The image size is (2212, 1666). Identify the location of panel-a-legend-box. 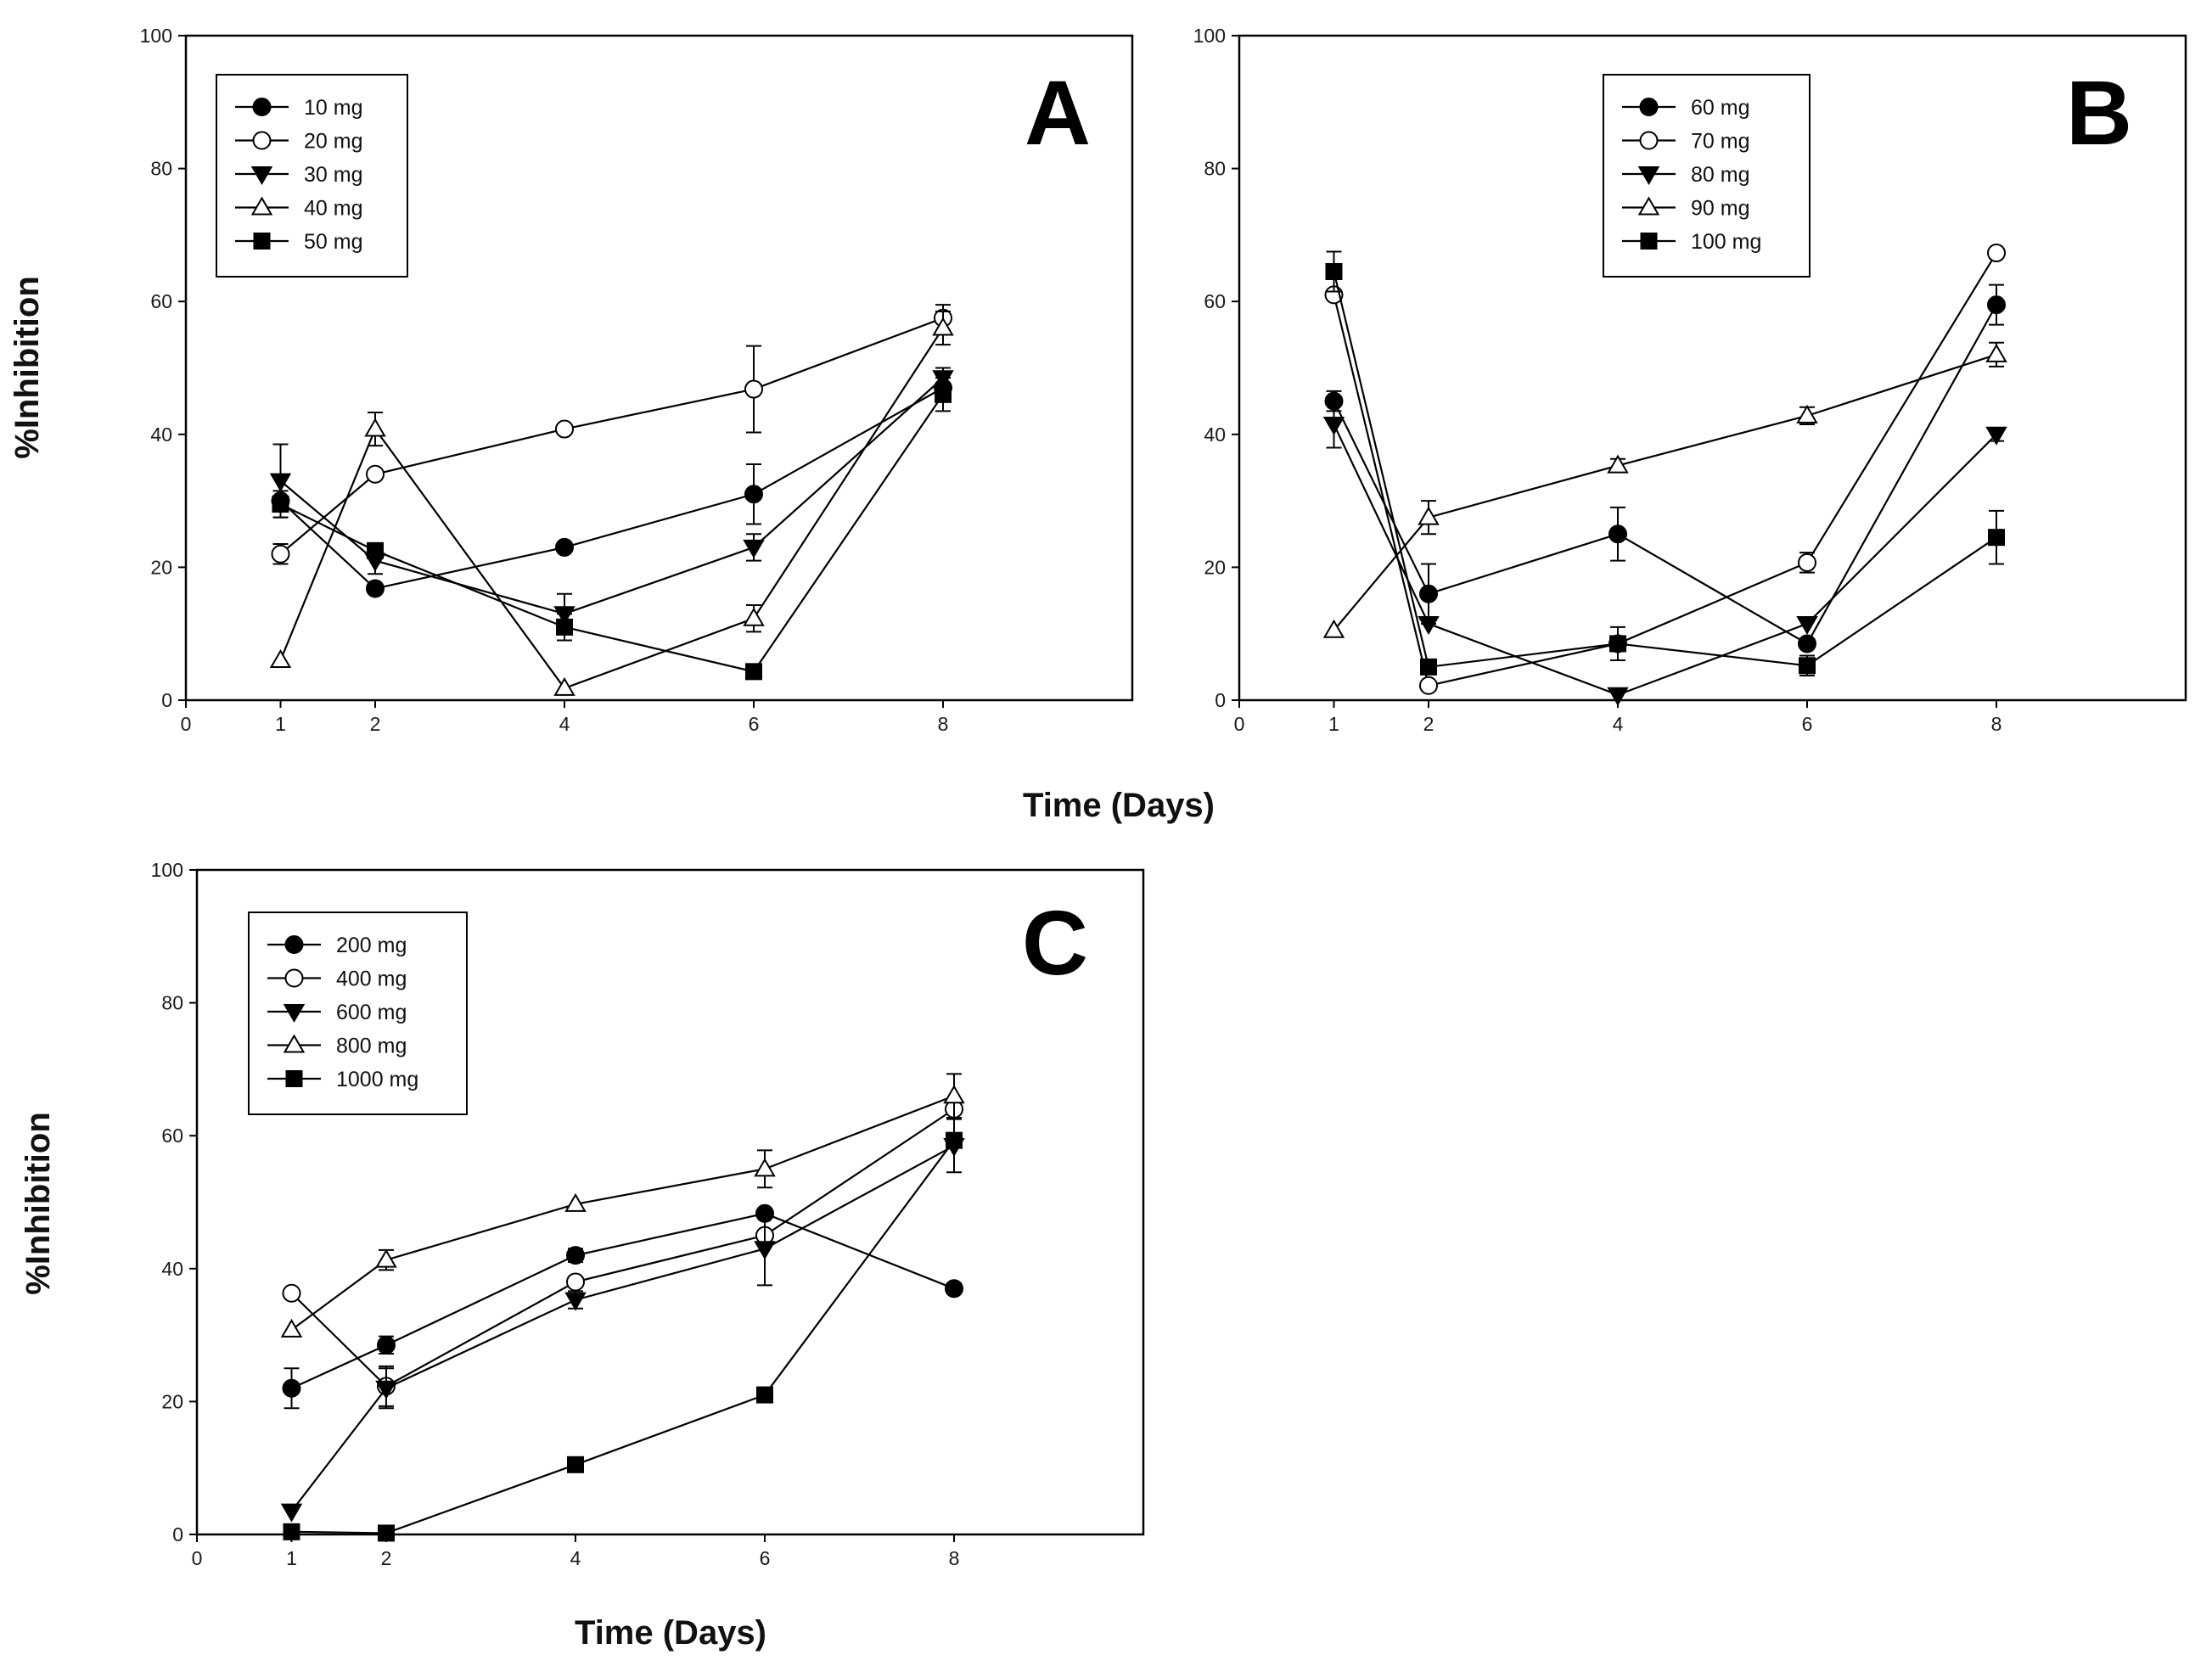
(312, 176).